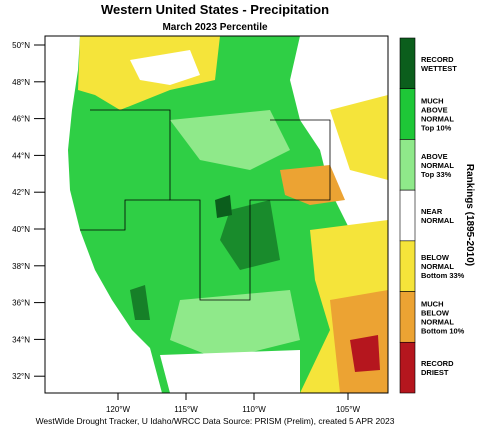  Describe the element at coordinates (21, 303) in the screenshot. I see `lat-label: 36°N` at that location.